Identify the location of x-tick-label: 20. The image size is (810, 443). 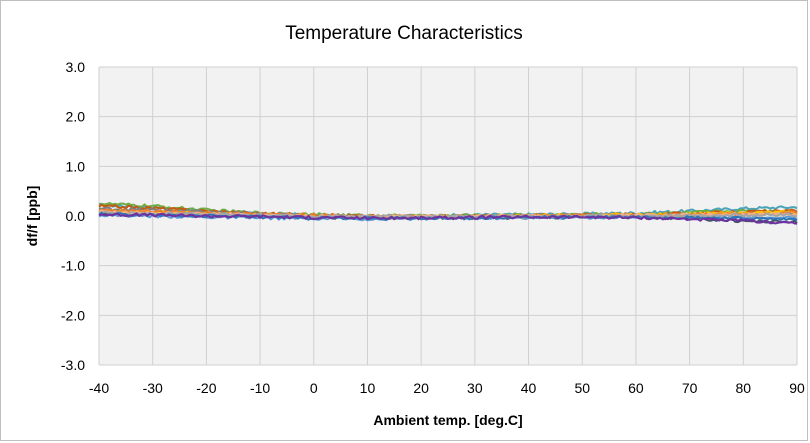
(421, 388).